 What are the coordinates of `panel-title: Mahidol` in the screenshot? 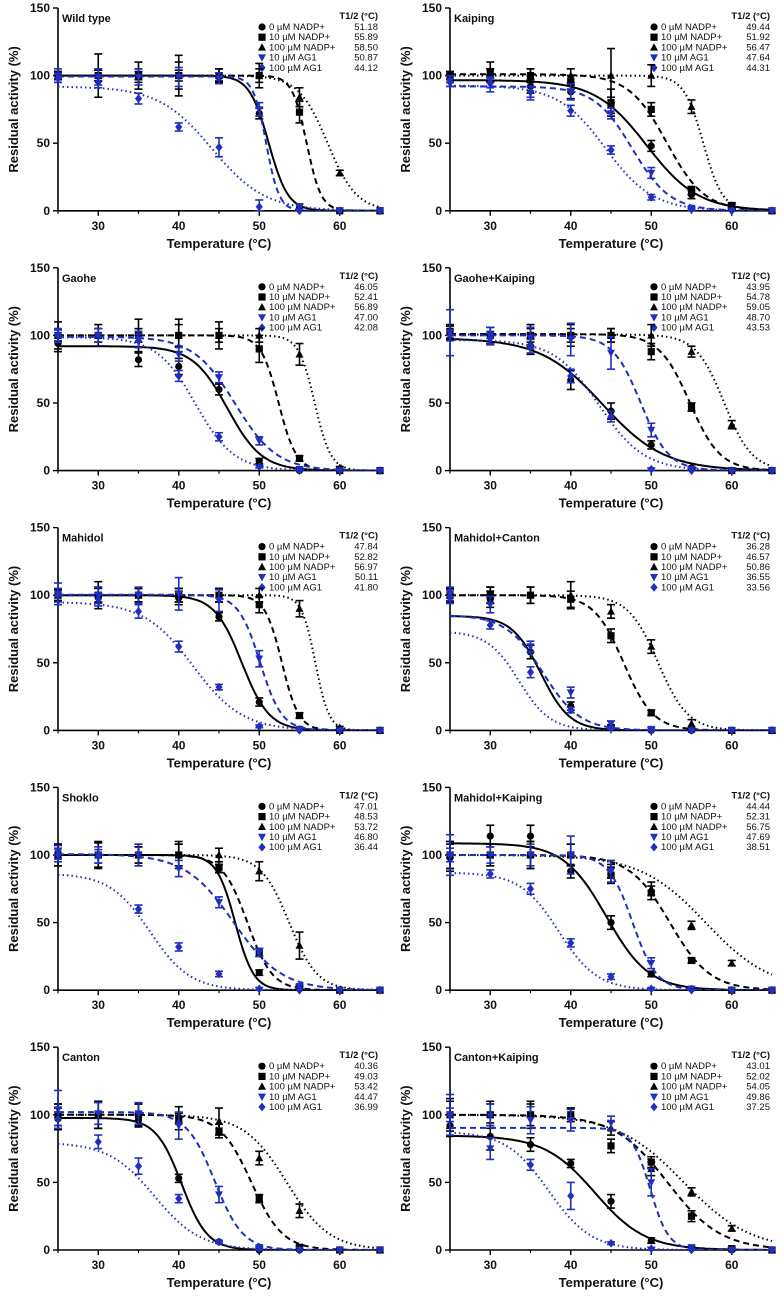 It's located at (83, 539).